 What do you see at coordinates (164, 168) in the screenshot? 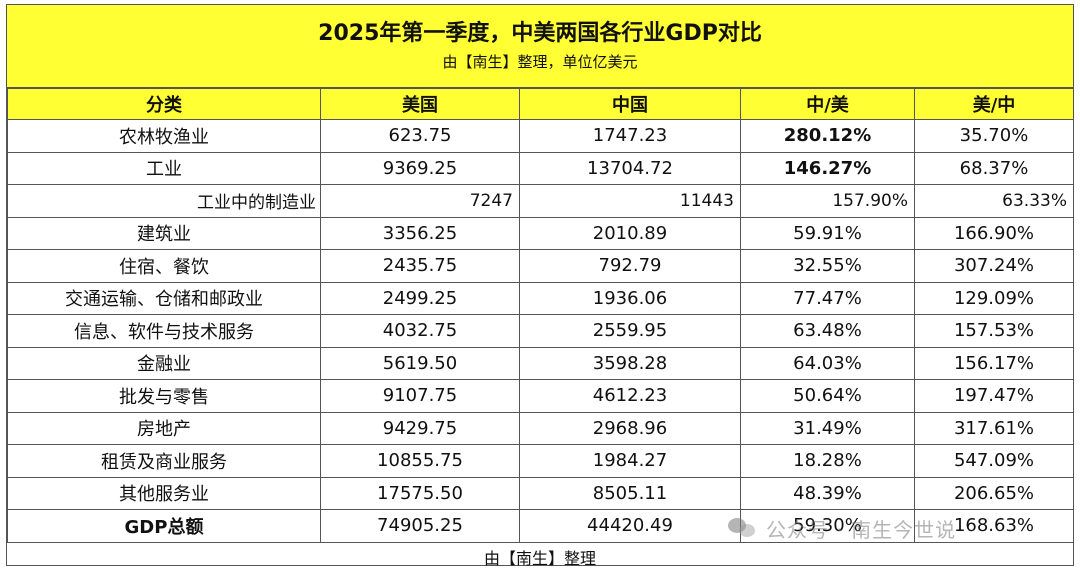
I see `cell-category: 工业` at bounding box center [164, 168].